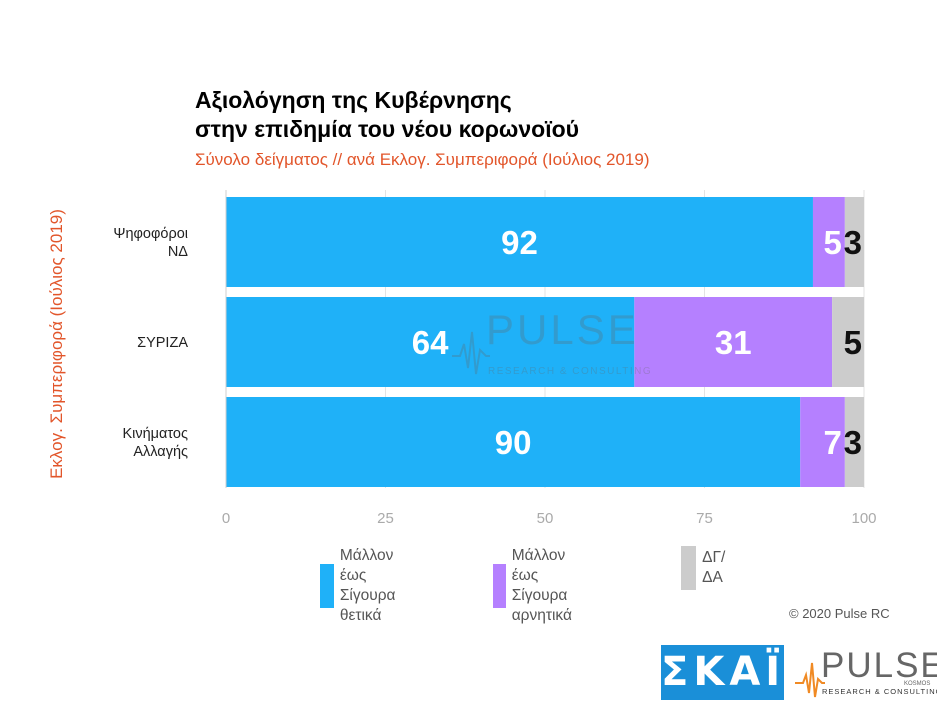 Image resolution: width=950 pixels, height=712 pixels. What do you see at coordinates (879, 665) in the screenshot?
I see `pulse-logo-word: PULSE` at bounding box center [879, 665].